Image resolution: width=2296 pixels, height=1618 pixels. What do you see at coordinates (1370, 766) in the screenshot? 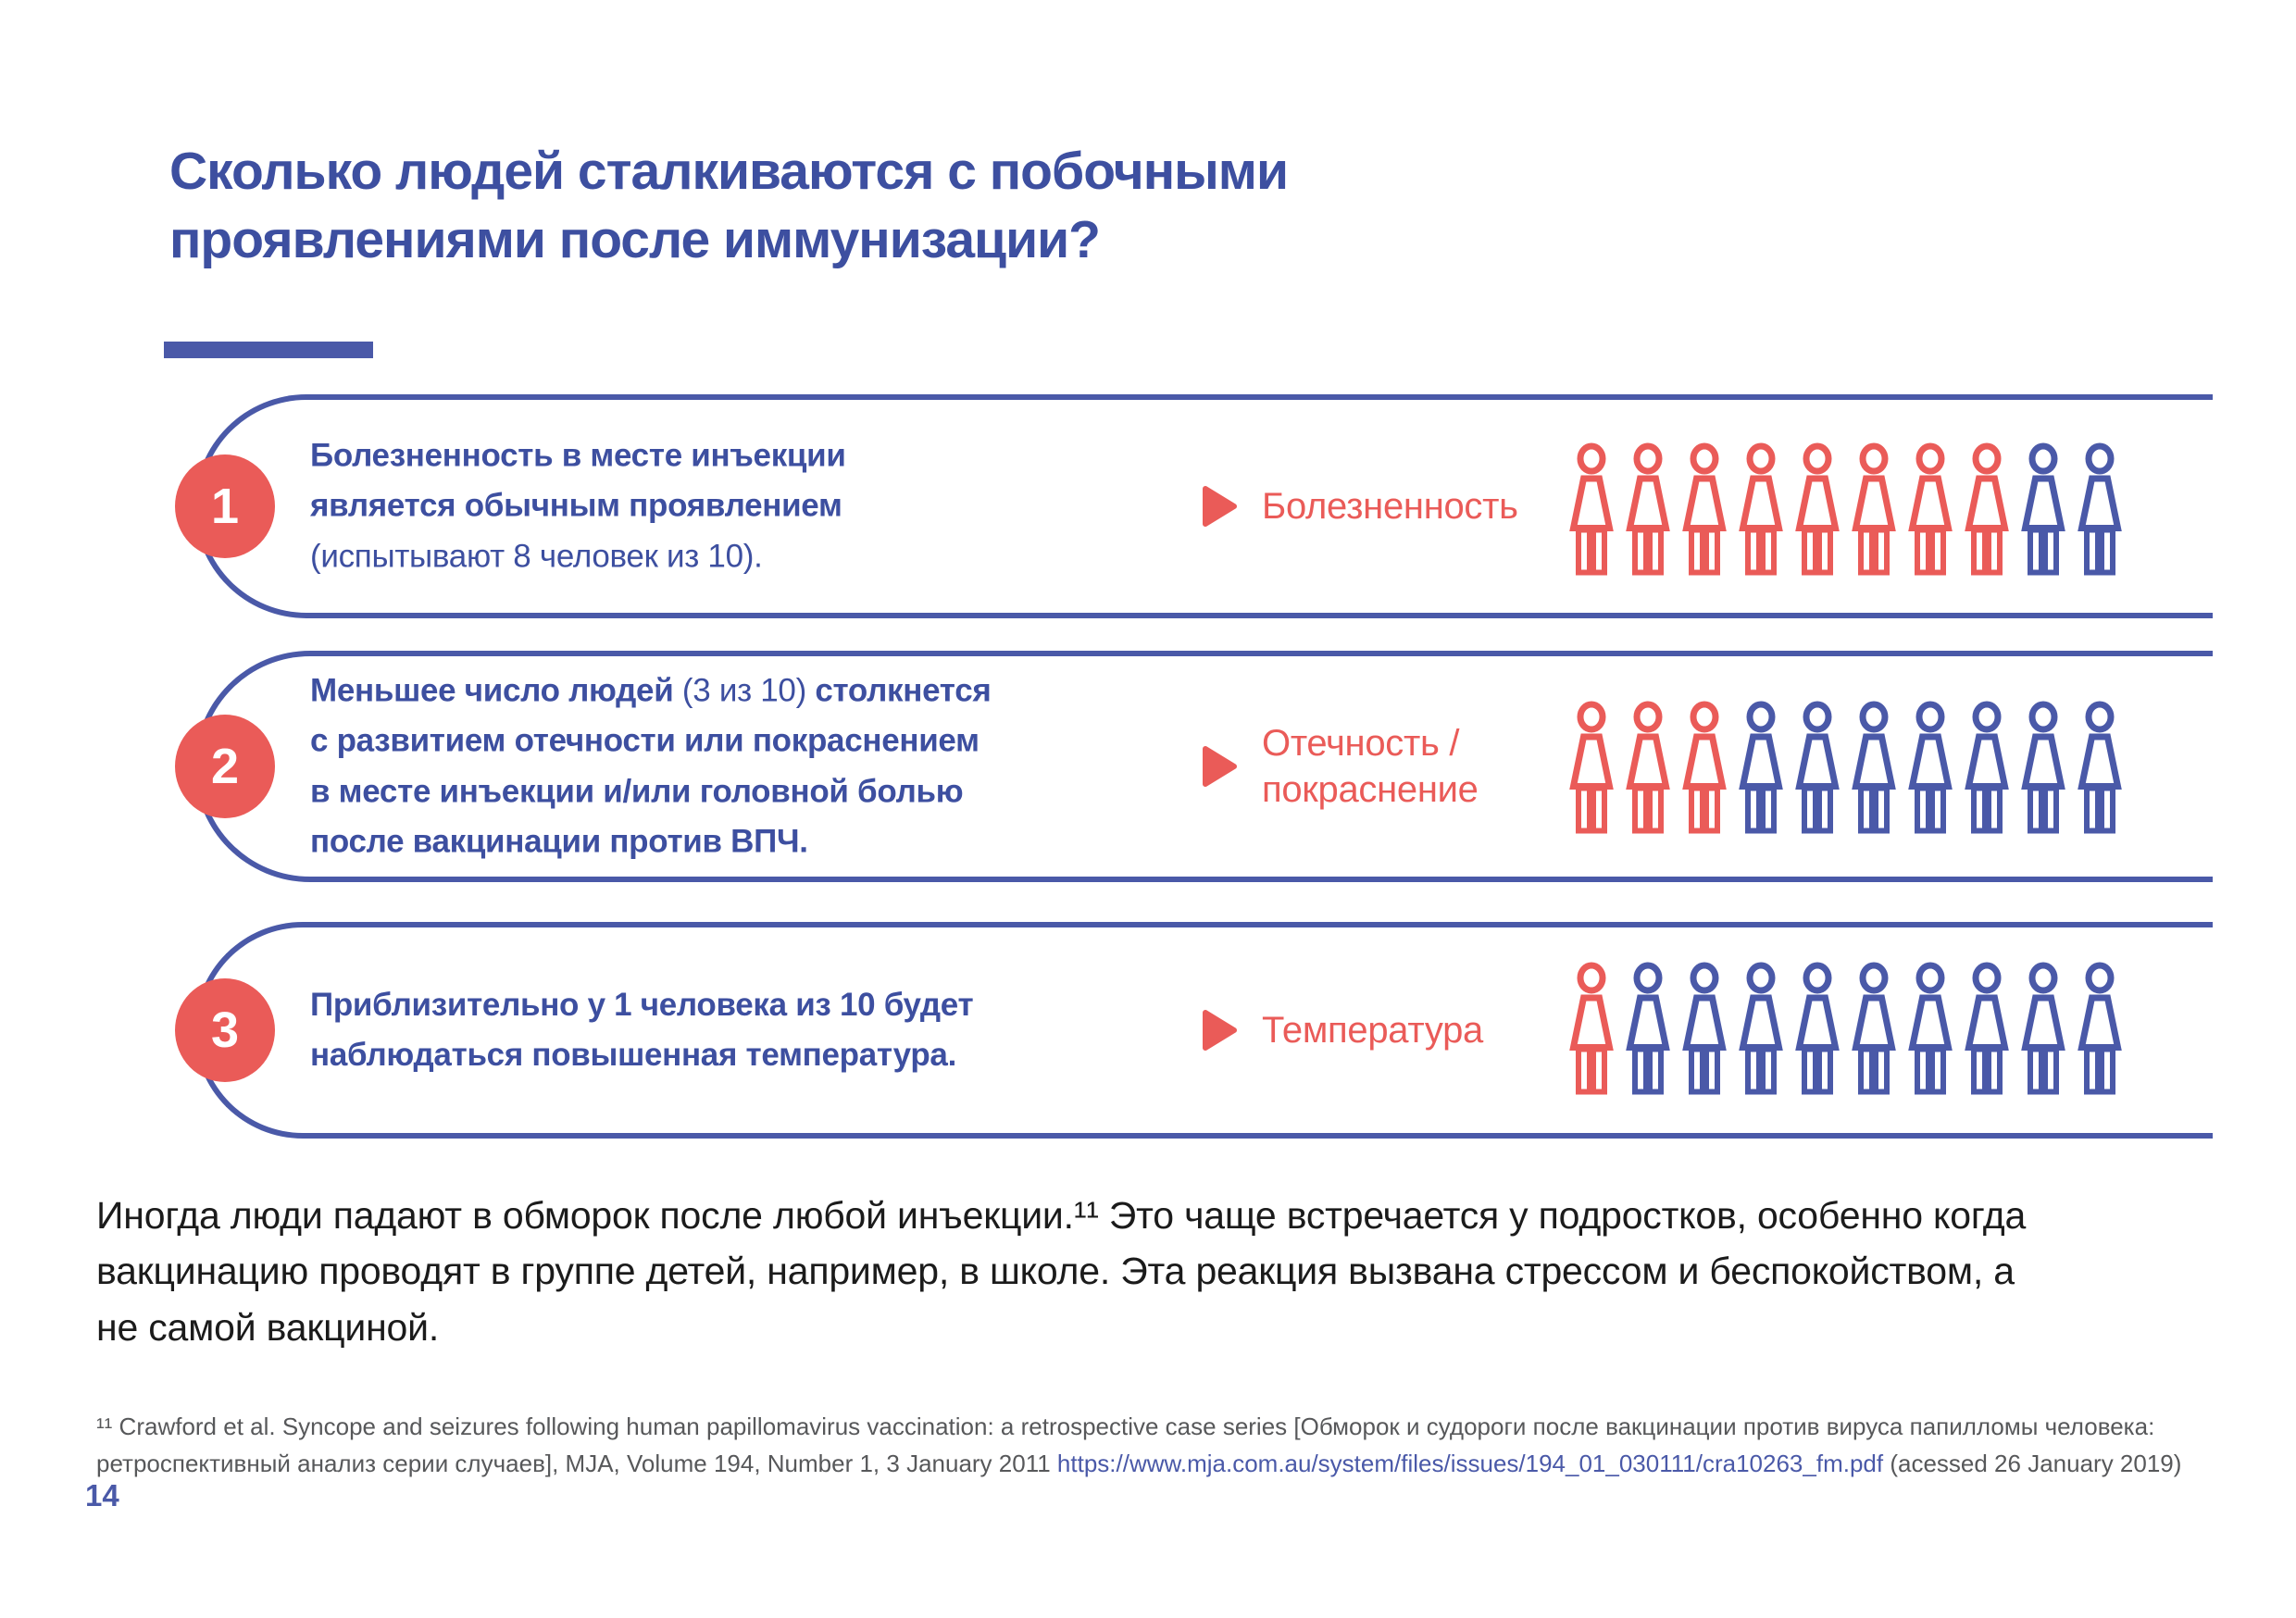
I see `label-swelling-redness: Отечность / покраснение` at bounding box center [1370, 766].